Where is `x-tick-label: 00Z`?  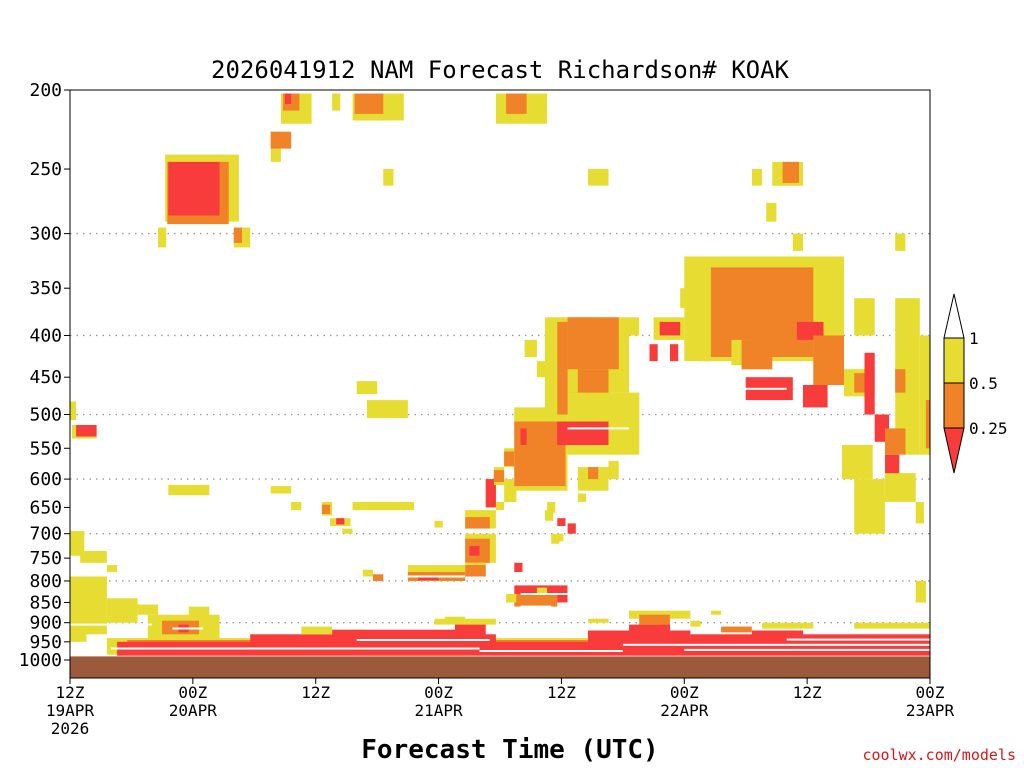
x-tick-label: 00Z is located at coordinates (192, 692).